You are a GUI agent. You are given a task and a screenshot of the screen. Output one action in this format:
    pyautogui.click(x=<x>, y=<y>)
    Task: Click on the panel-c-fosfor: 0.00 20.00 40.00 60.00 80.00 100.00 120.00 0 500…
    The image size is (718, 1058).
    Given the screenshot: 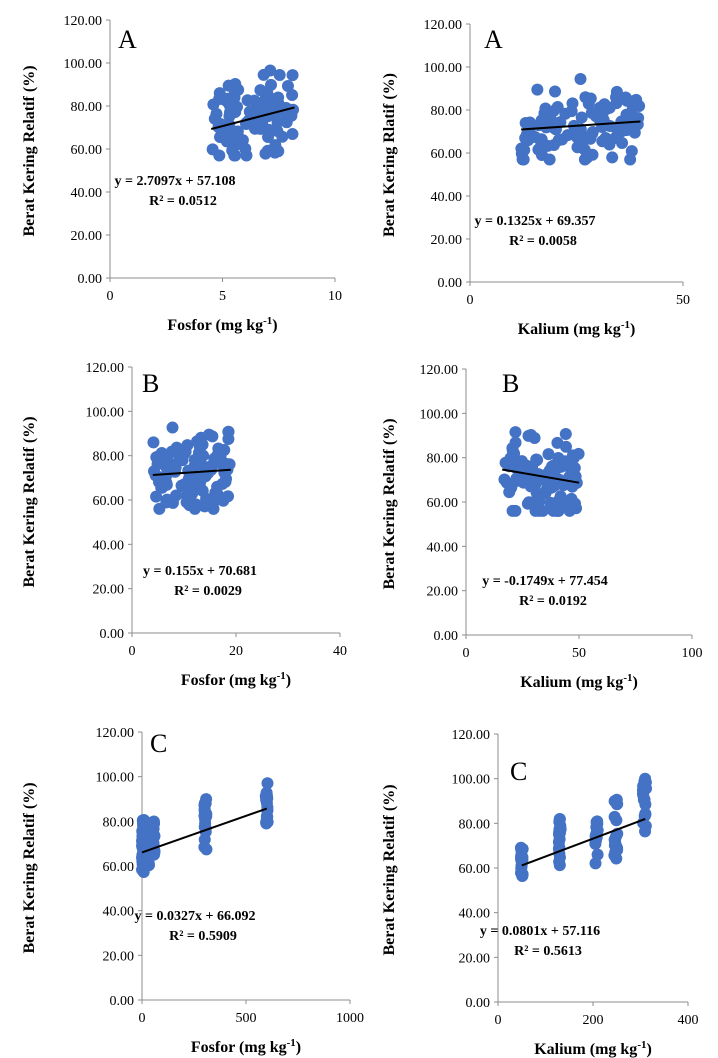 What is the action you would take?
    pyautogui.click(x=192, y=891)
    